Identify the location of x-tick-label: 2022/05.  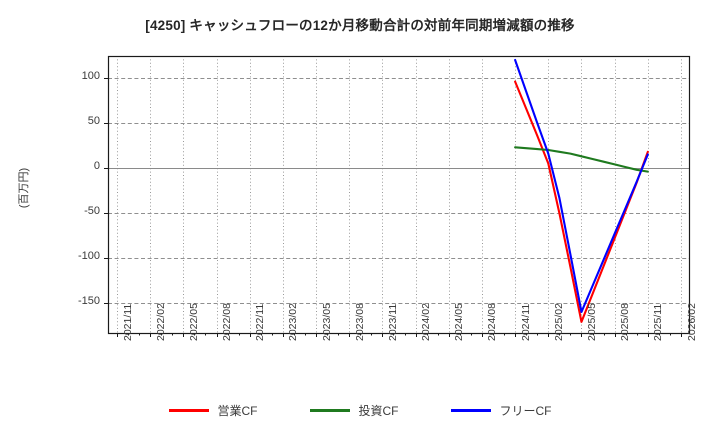
(193, 322).